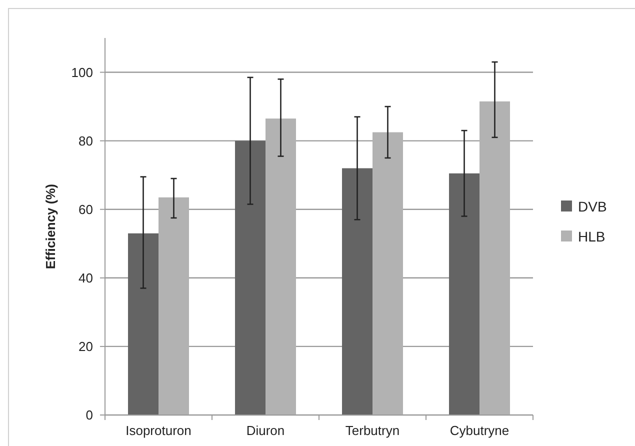  I want to click on y-tick-label: 60, so click(85, 209).